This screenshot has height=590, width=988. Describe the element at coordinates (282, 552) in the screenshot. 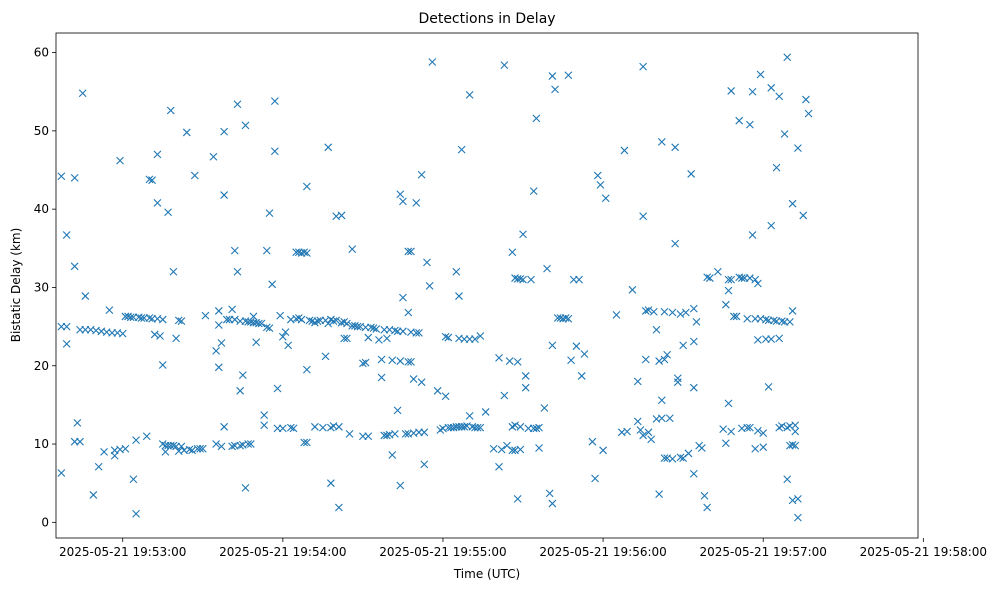

I see `x-tick-label: 2025-05-21 19:54:00` at that location.